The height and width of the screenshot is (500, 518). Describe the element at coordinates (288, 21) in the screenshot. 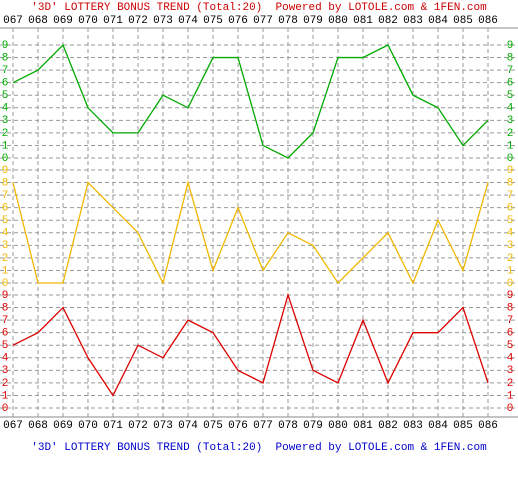

I see `x-tick-label-top: 078` at that location.